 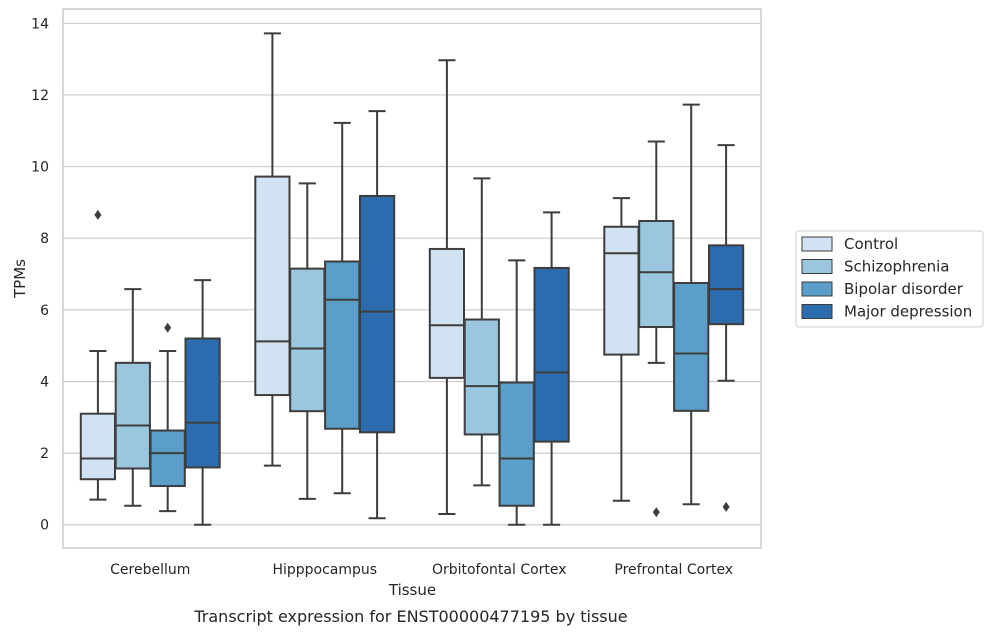 I want to click on legend-label: Control, so click(x=871, y=244).